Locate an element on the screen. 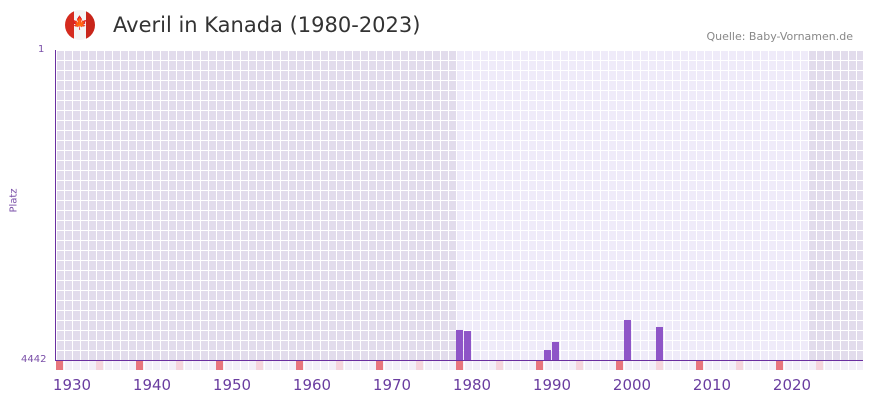 This screenshot has height=402, width=873. plot-bg-outside is located at coordinates (835, 205).